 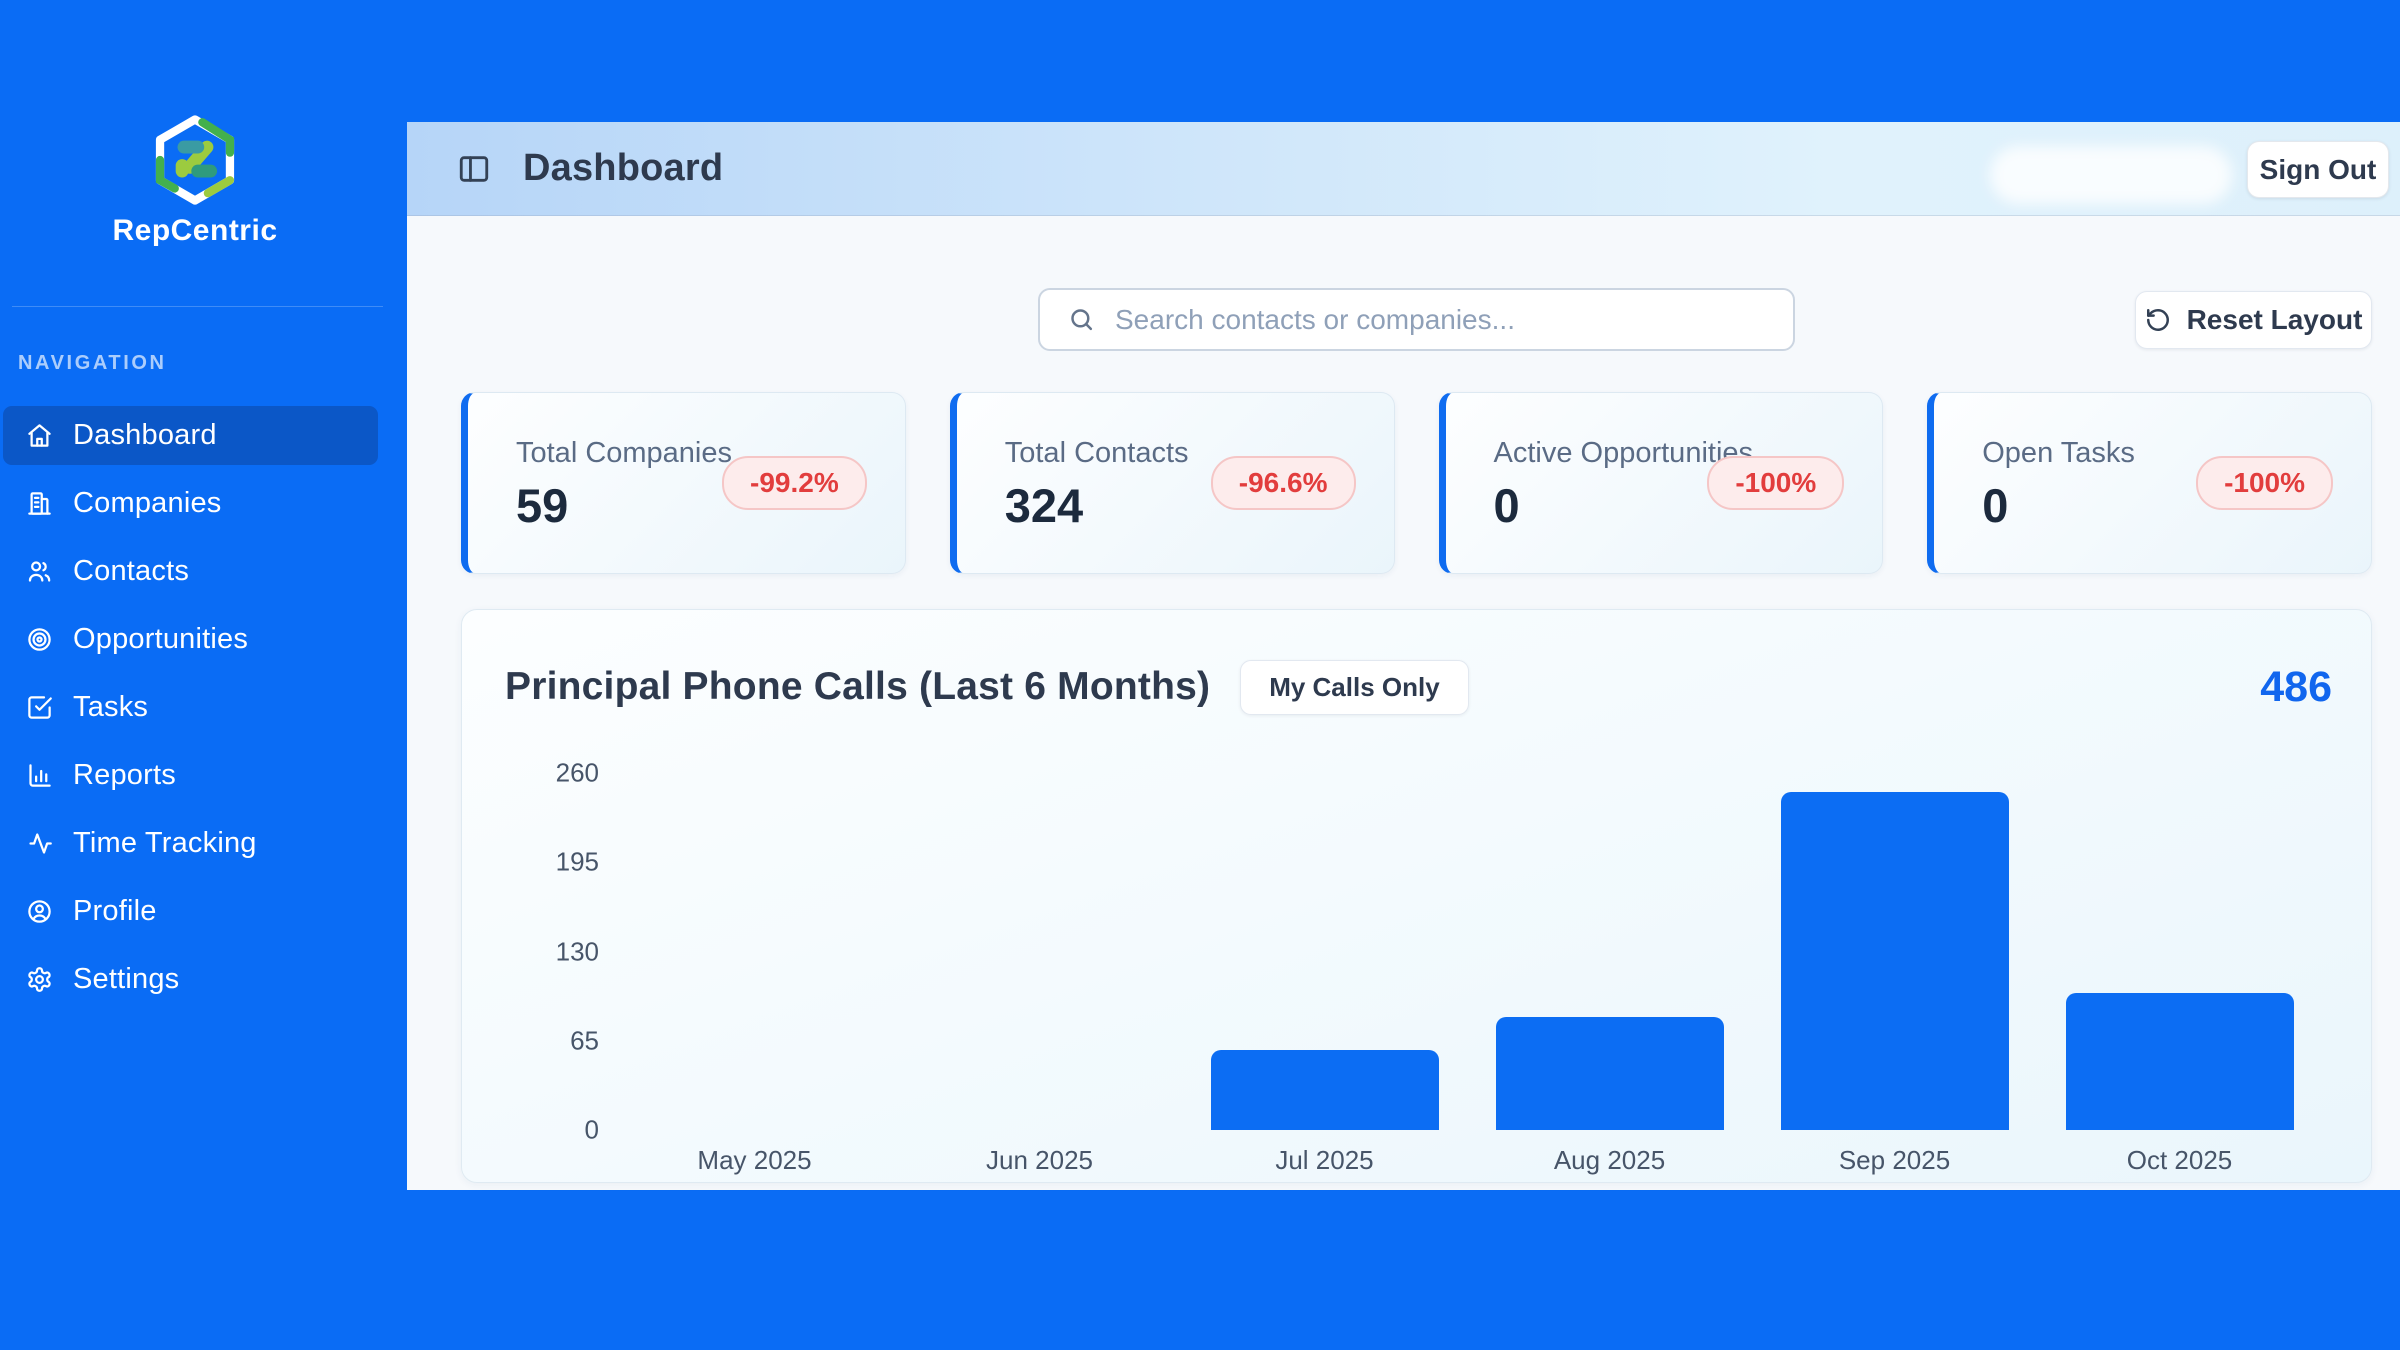 I want to click on sidebar-item-label: Dashboard, so click(x=145, y=435).